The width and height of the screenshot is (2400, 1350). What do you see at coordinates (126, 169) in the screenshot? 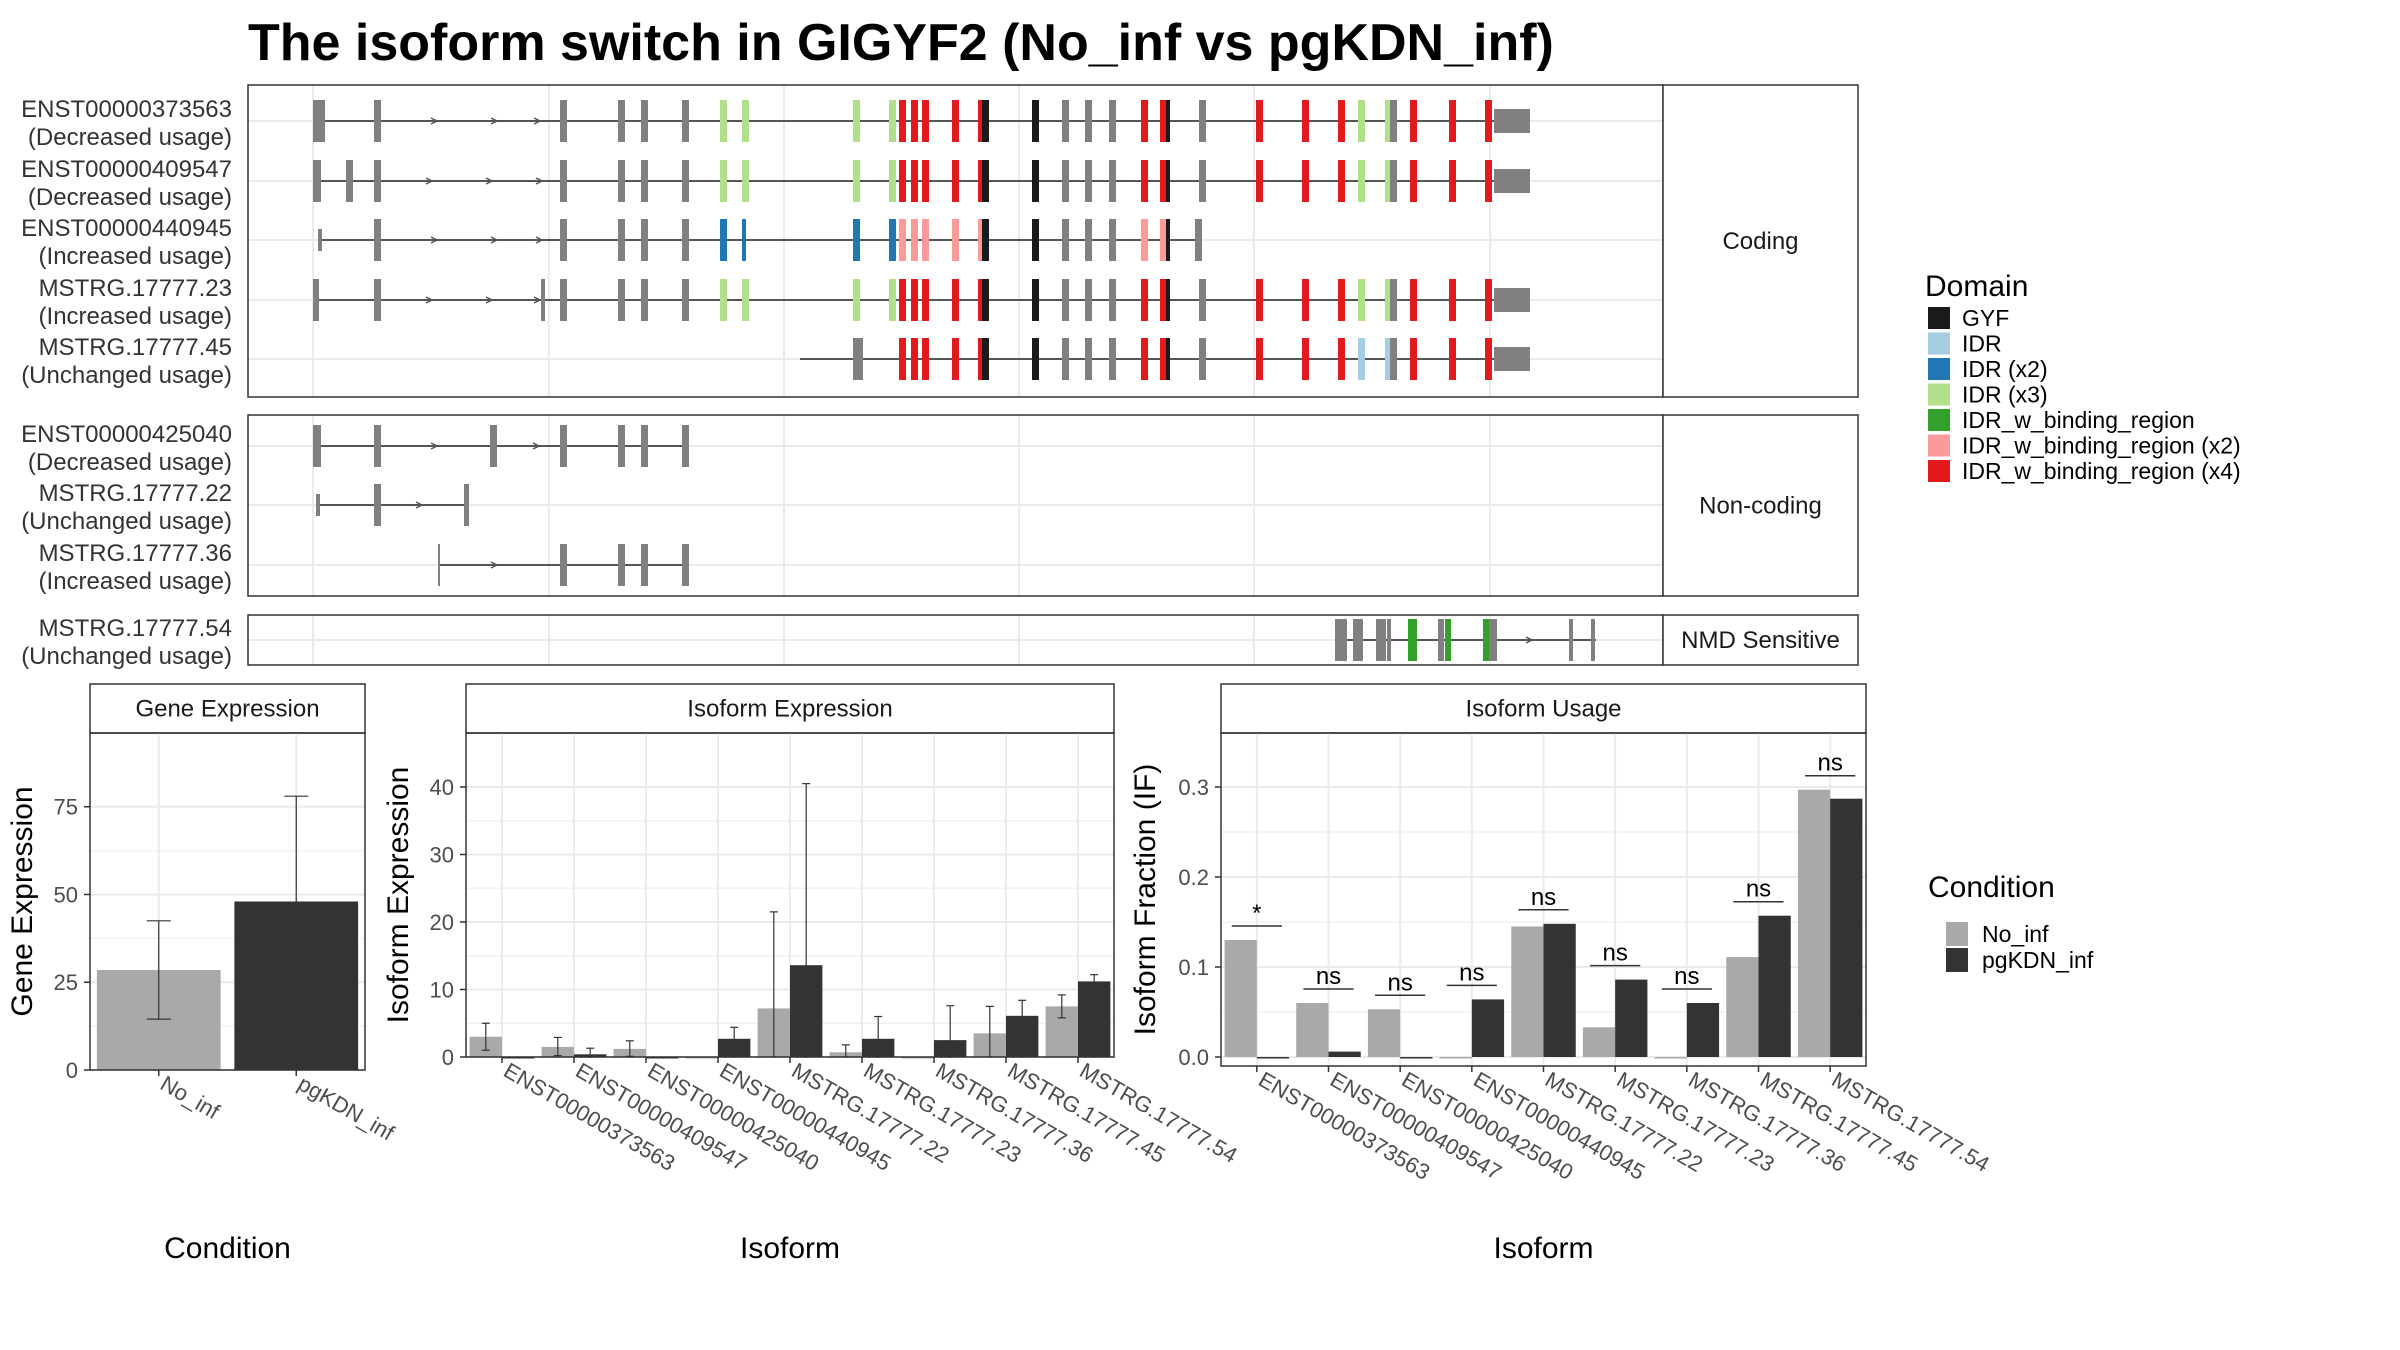
I see `isoform-id-label: ENST00000409547` at bounding box center [126, 169].